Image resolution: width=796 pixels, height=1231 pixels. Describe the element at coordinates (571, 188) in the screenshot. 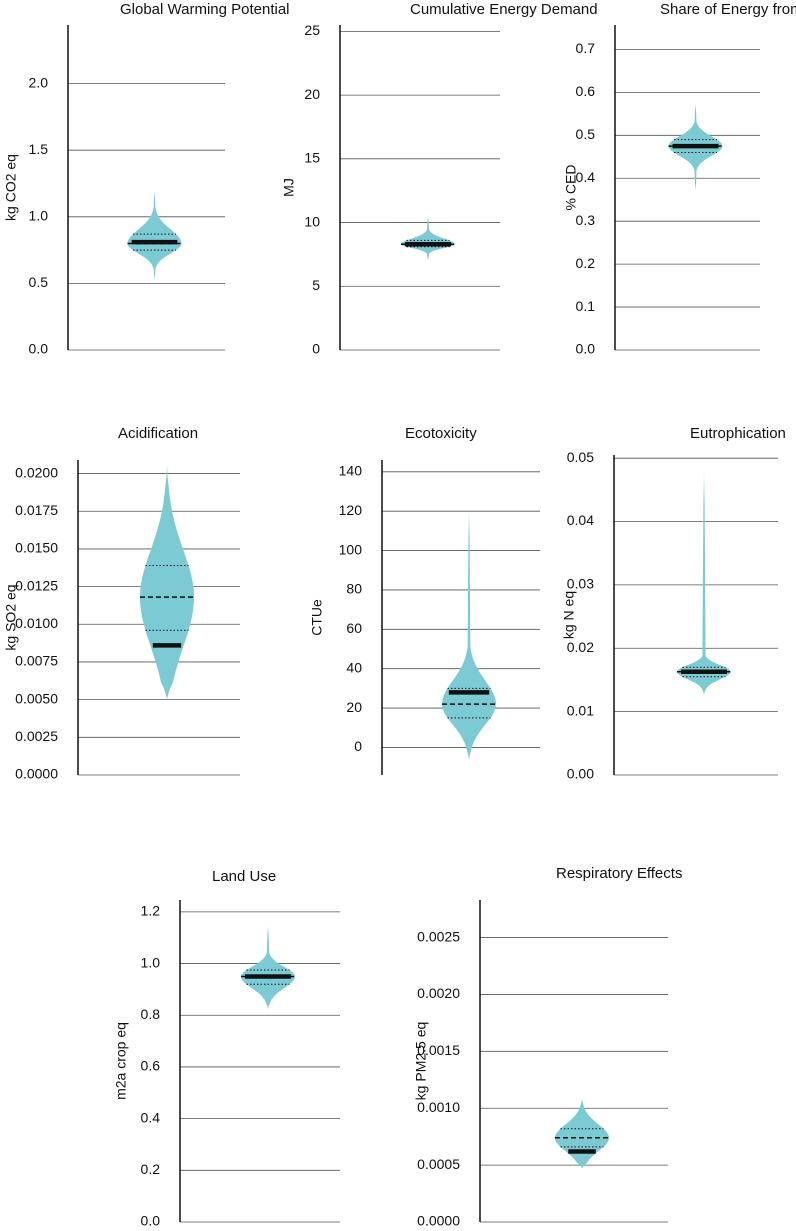

I see `y-axis-label: % CED` at that location.